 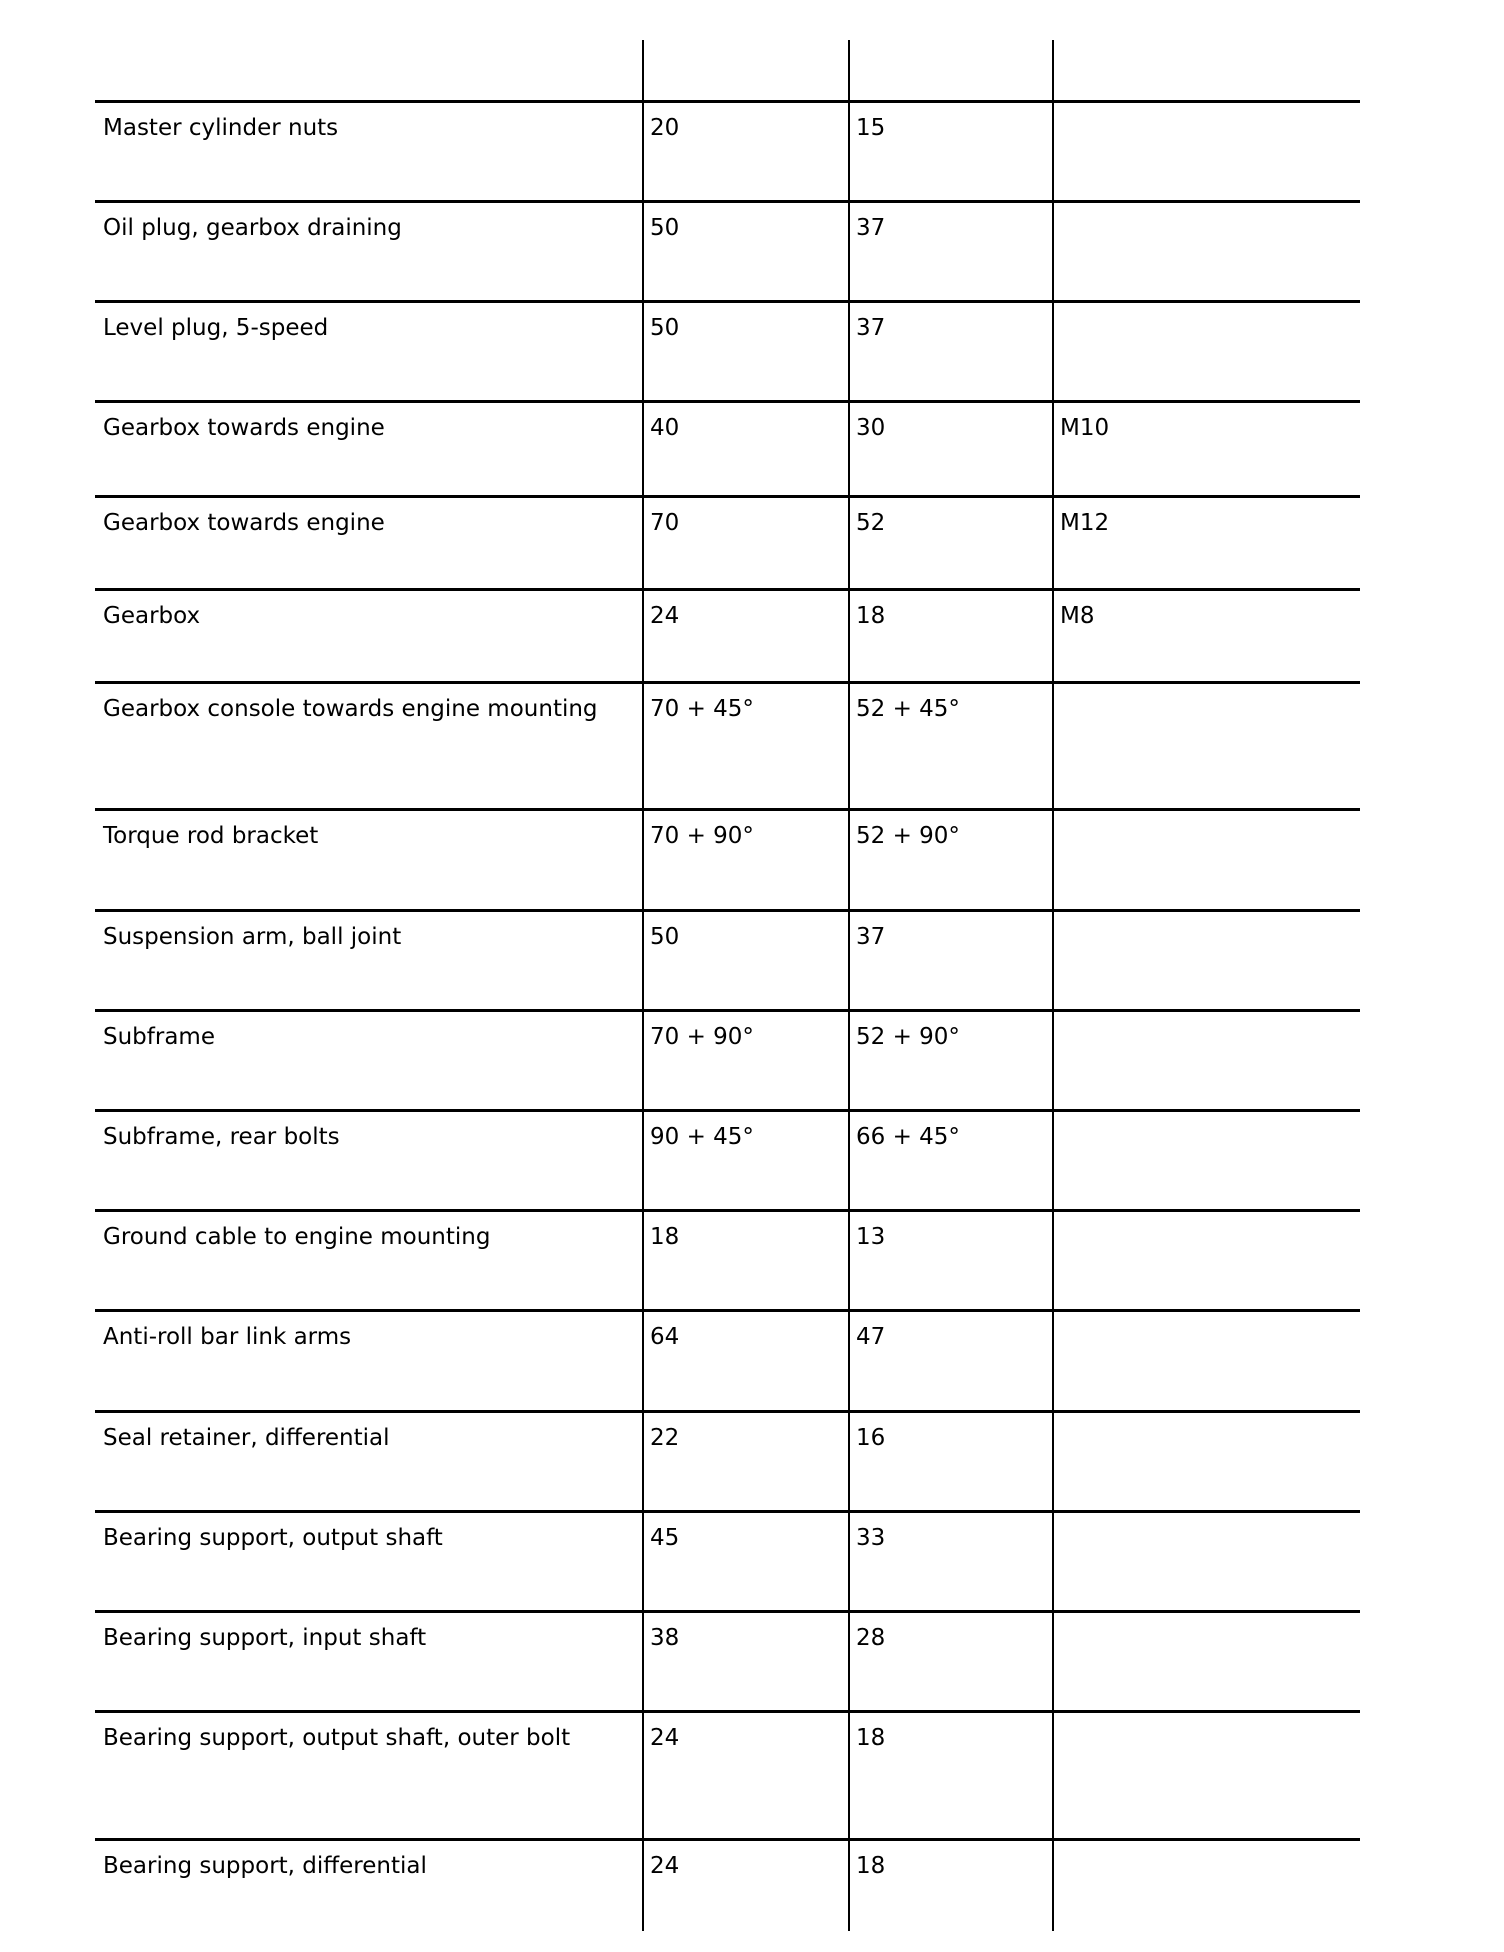 What do you see at coordinates (211, 836) in the screenshot?
I see `table-cell-item: Torque rod bracket` at bounding box center [211, 836].